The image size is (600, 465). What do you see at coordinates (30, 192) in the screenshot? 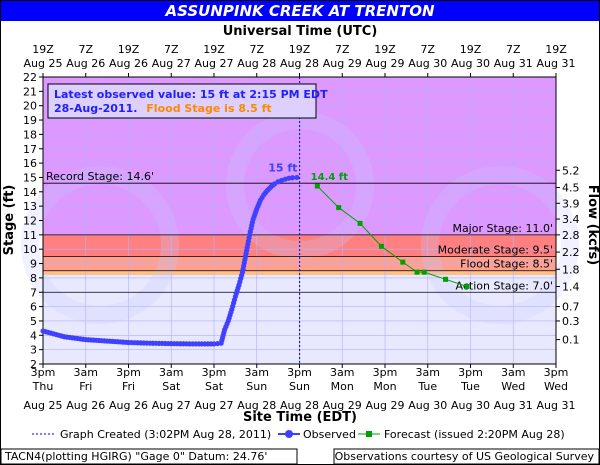
I see `y-tick-label: 14` at bounding box center [30, 192].